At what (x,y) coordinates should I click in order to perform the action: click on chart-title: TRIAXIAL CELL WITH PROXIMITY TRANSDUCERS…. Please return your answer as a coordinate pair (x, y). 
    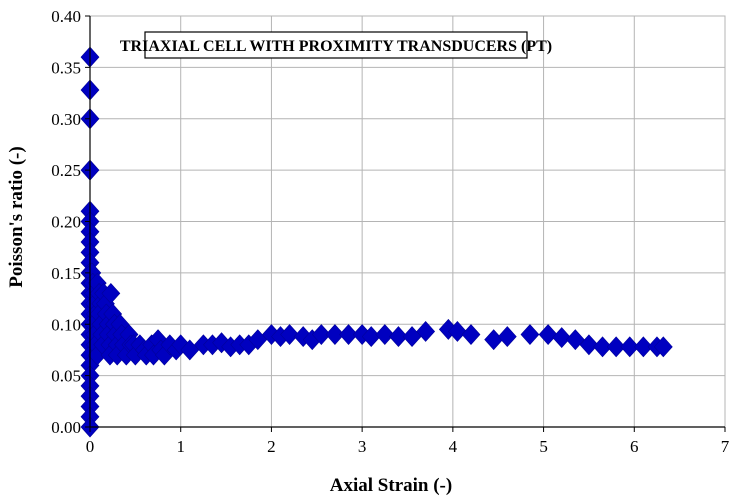
    Looking at the image, I should click on (336, 46).